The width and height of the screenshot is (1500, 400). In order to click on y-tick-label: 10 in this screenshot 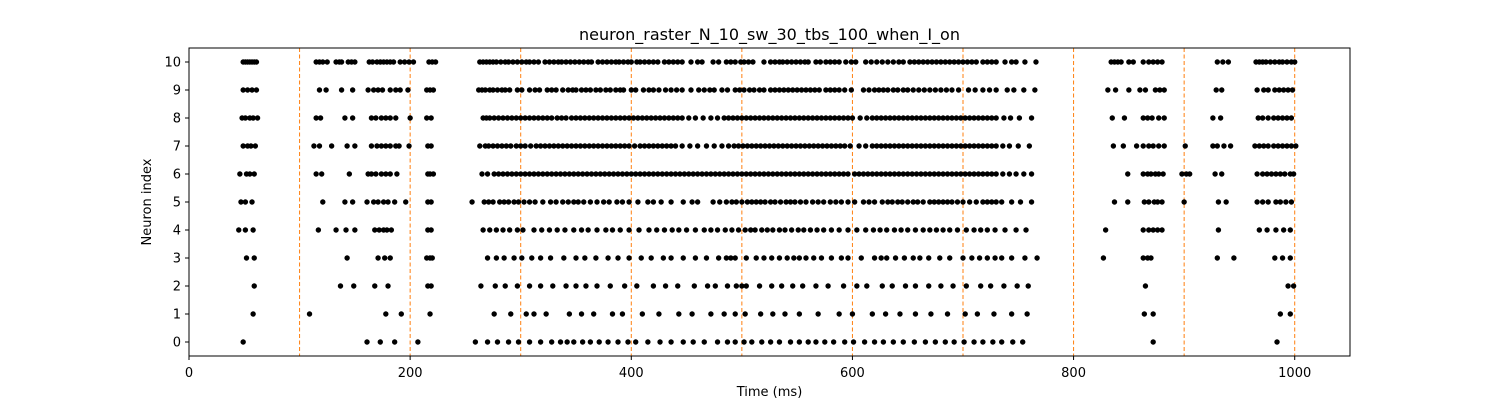, I will do `click(172, 63)`.